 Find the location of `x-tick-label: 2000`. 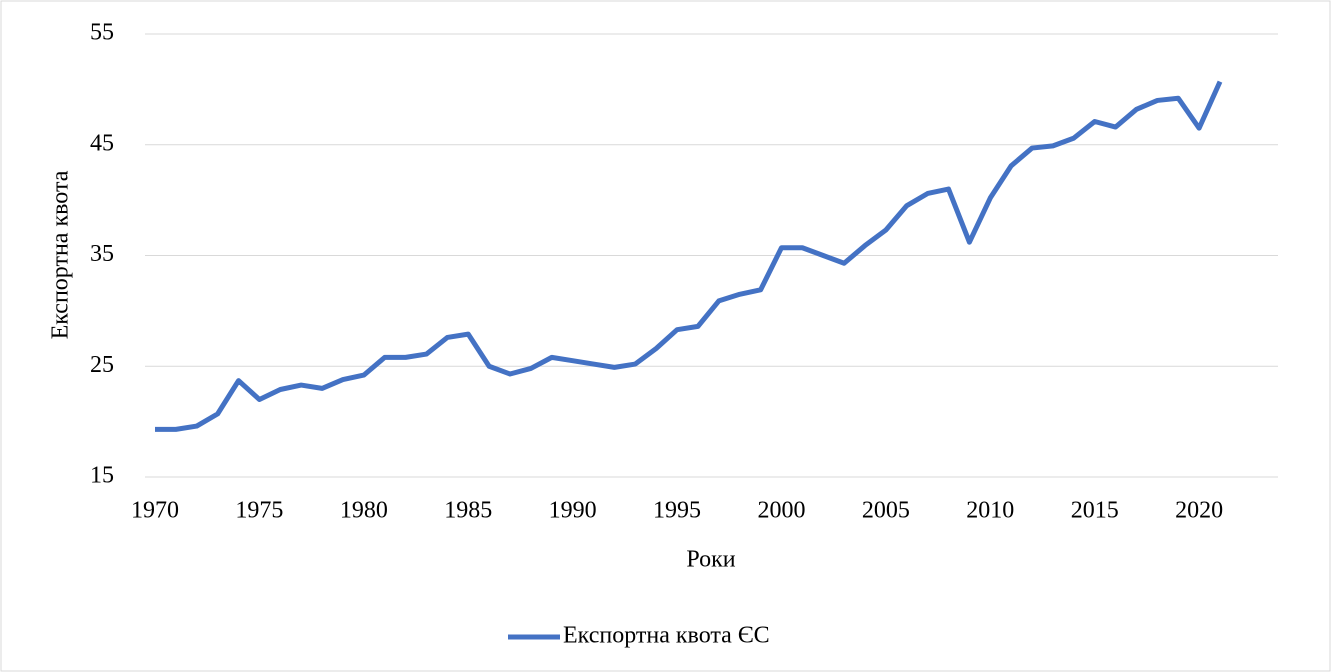

x-tick-label: 2000 is located at coordinates (781, 511).